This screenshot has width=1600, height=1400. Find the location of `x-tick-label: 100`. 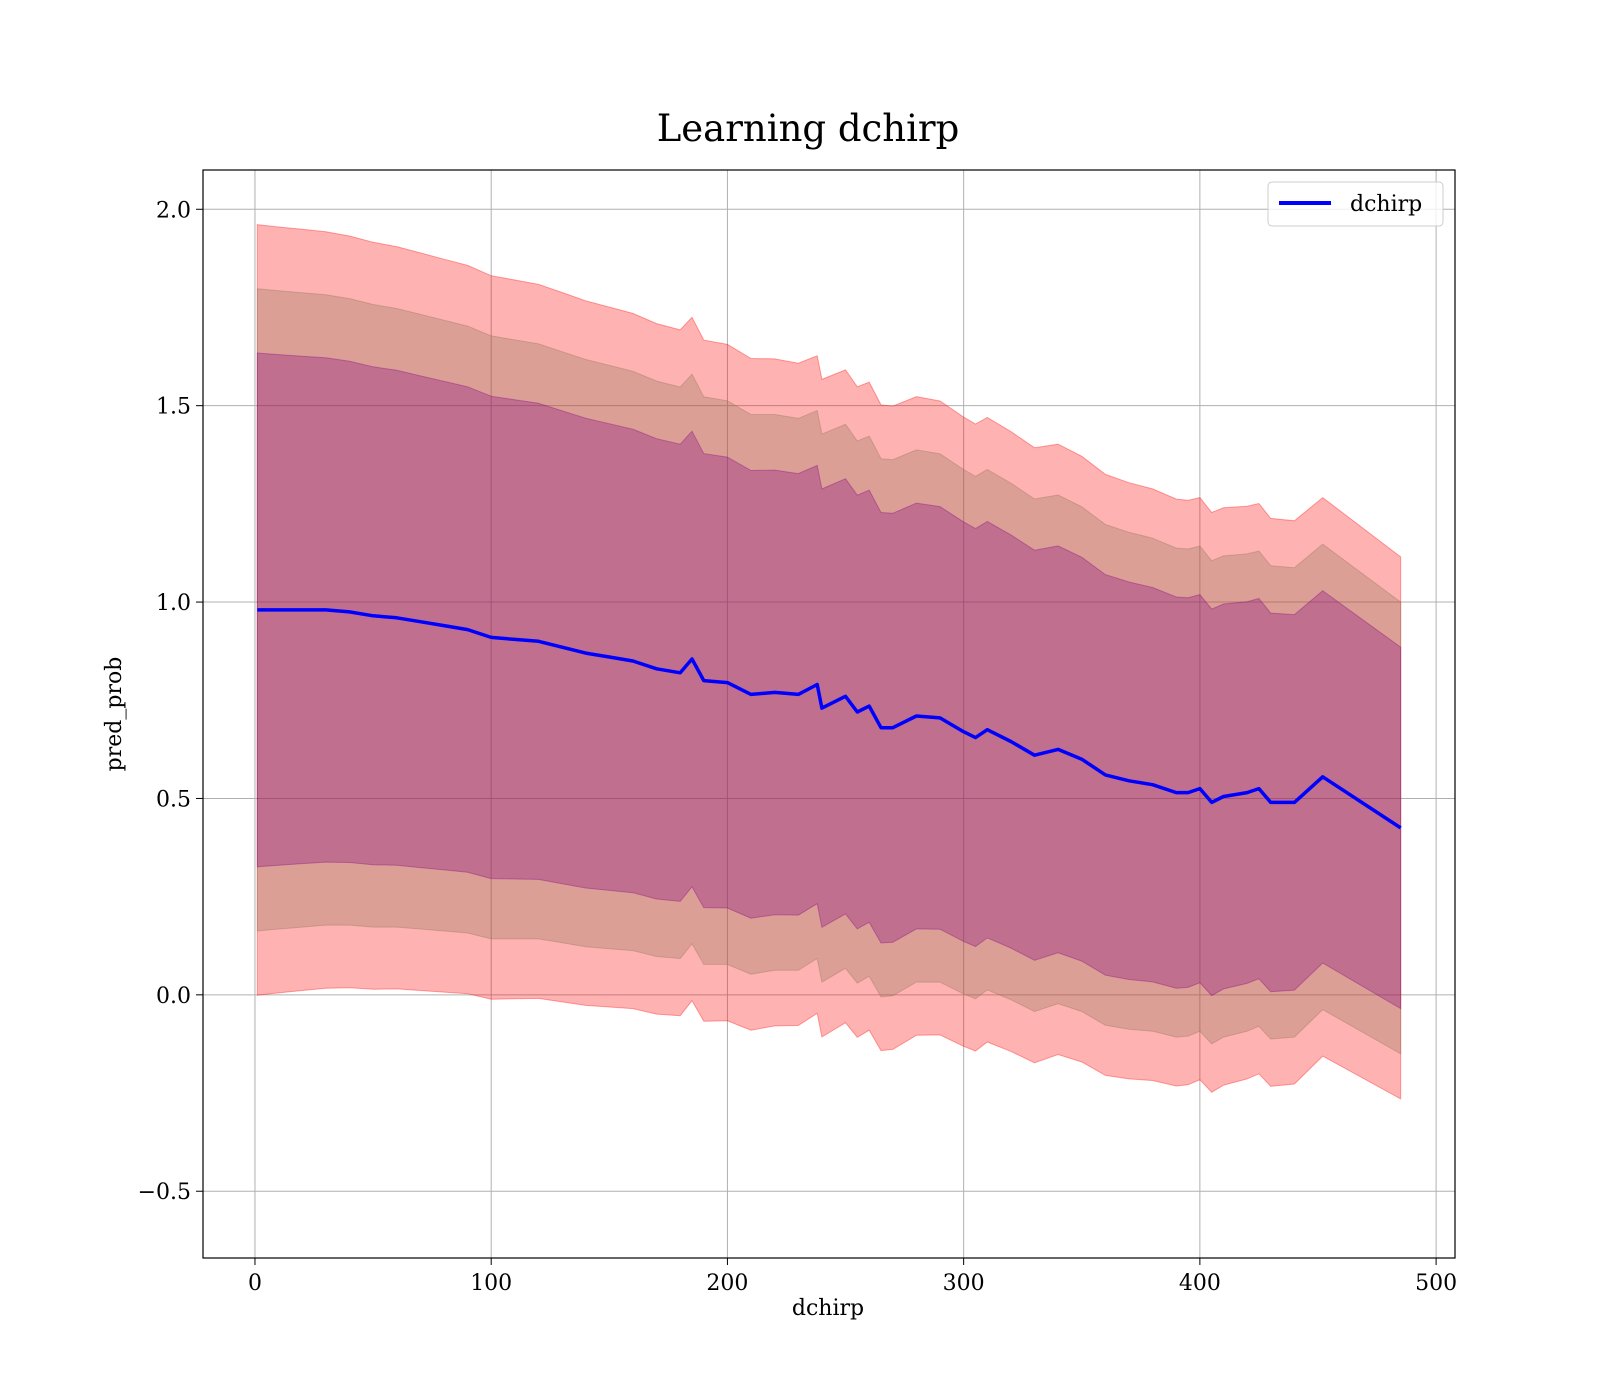

x-tick-label: 100 is located at coordinates (491, 1283).